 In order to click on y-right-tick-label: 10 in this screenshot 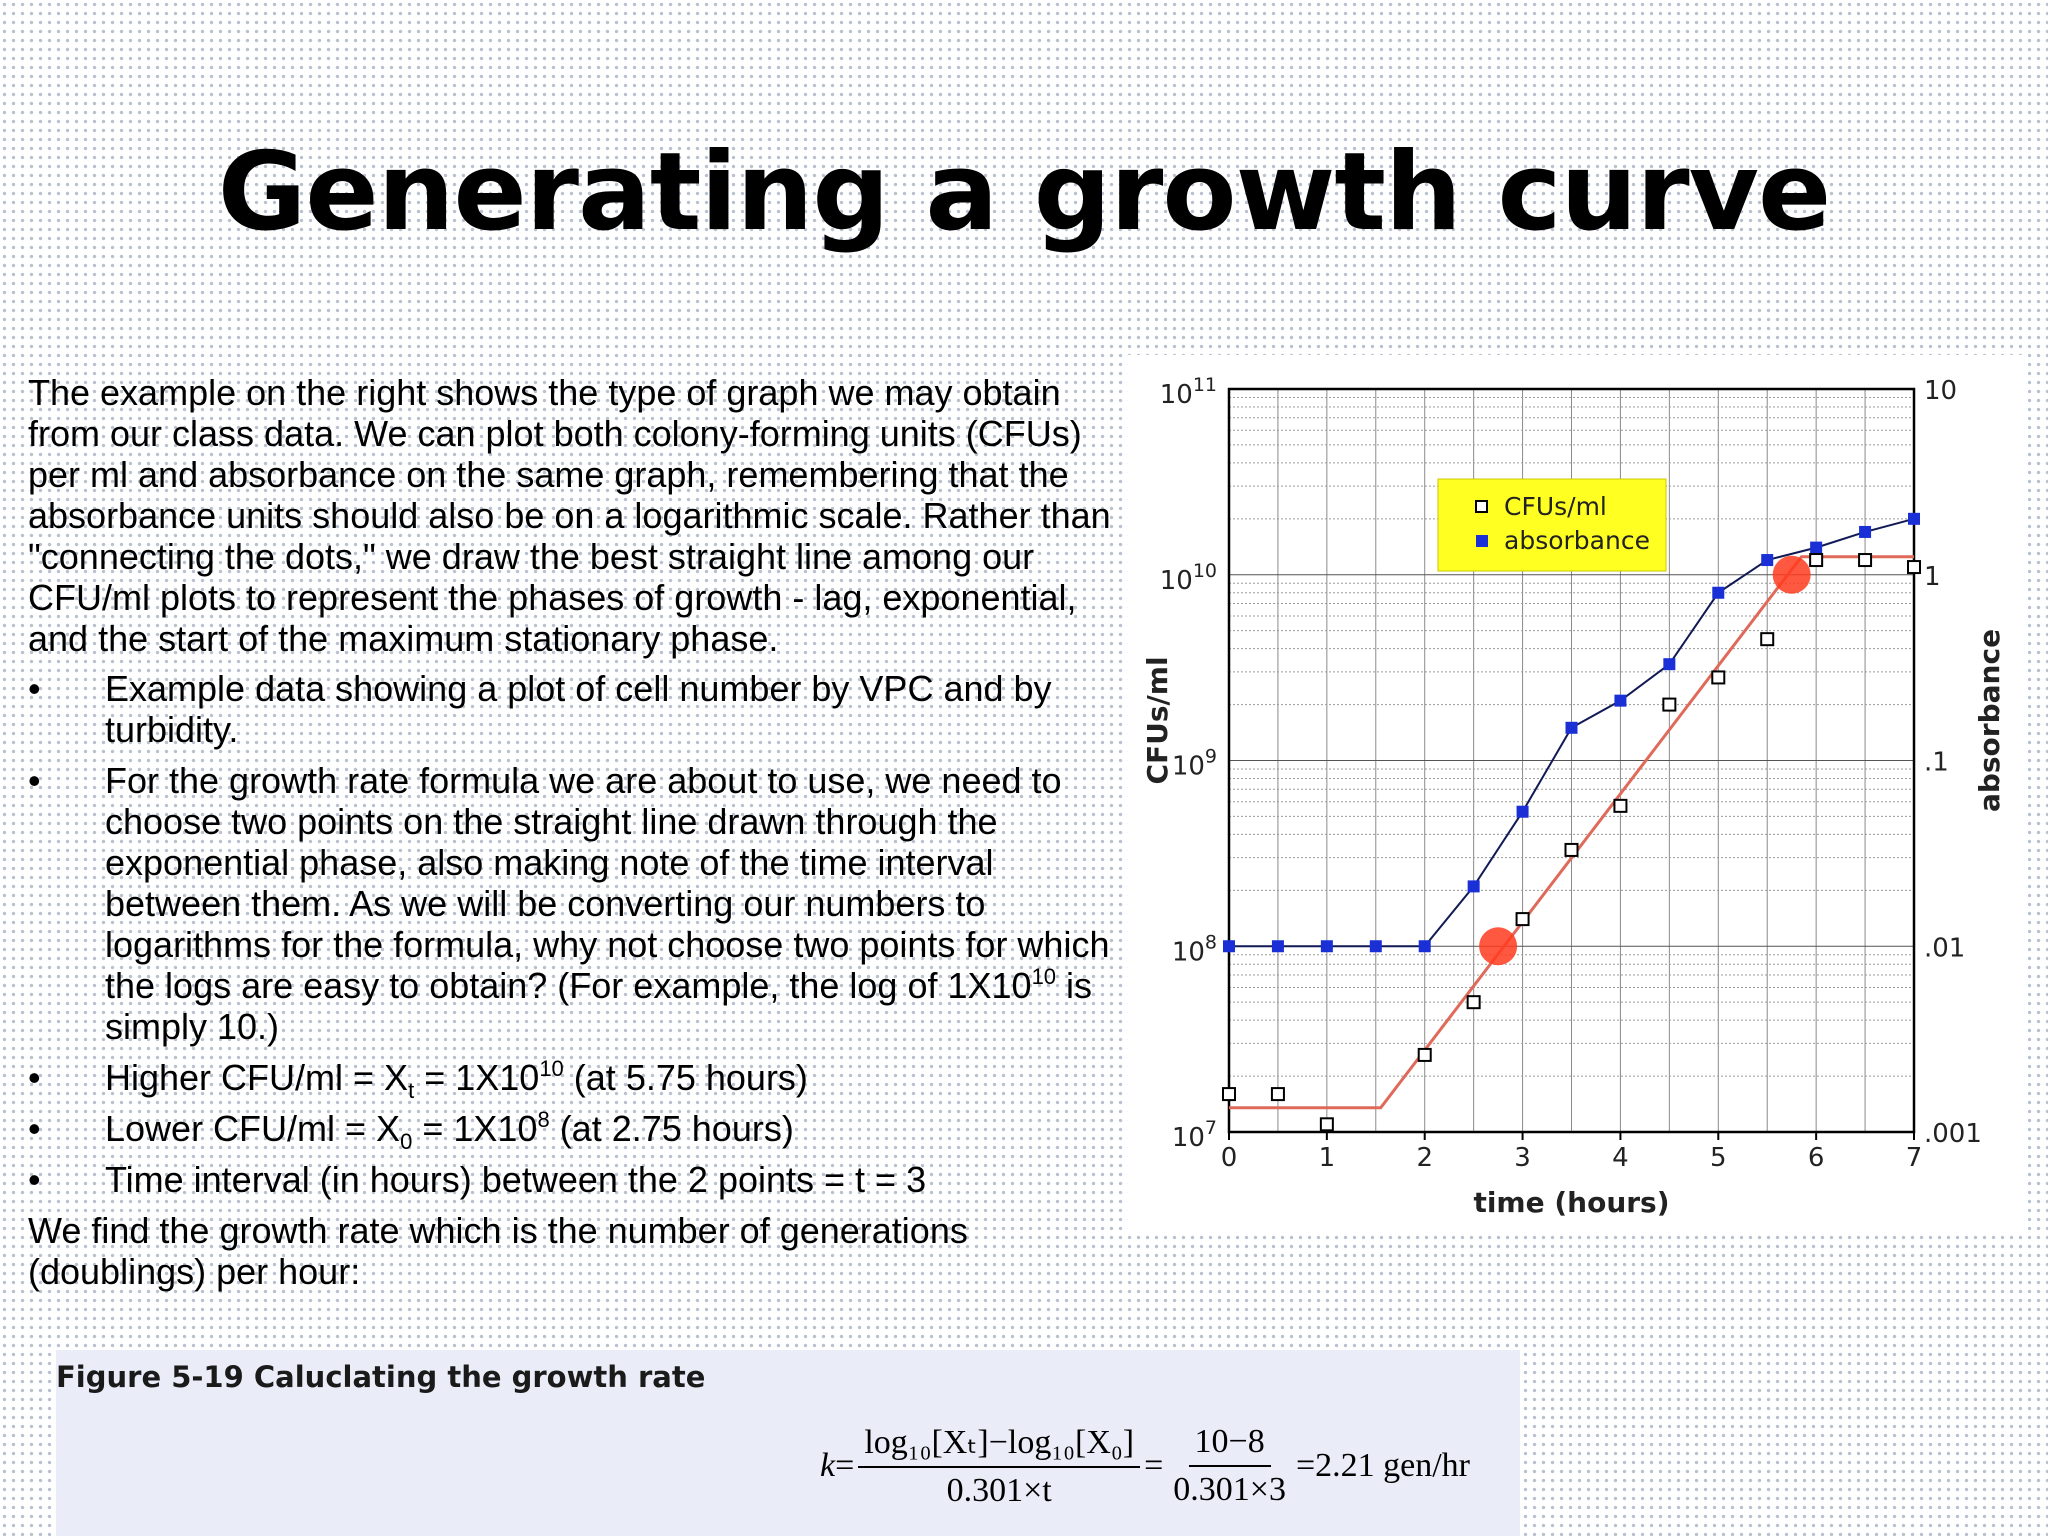, I will do `click(1940, 391)`.